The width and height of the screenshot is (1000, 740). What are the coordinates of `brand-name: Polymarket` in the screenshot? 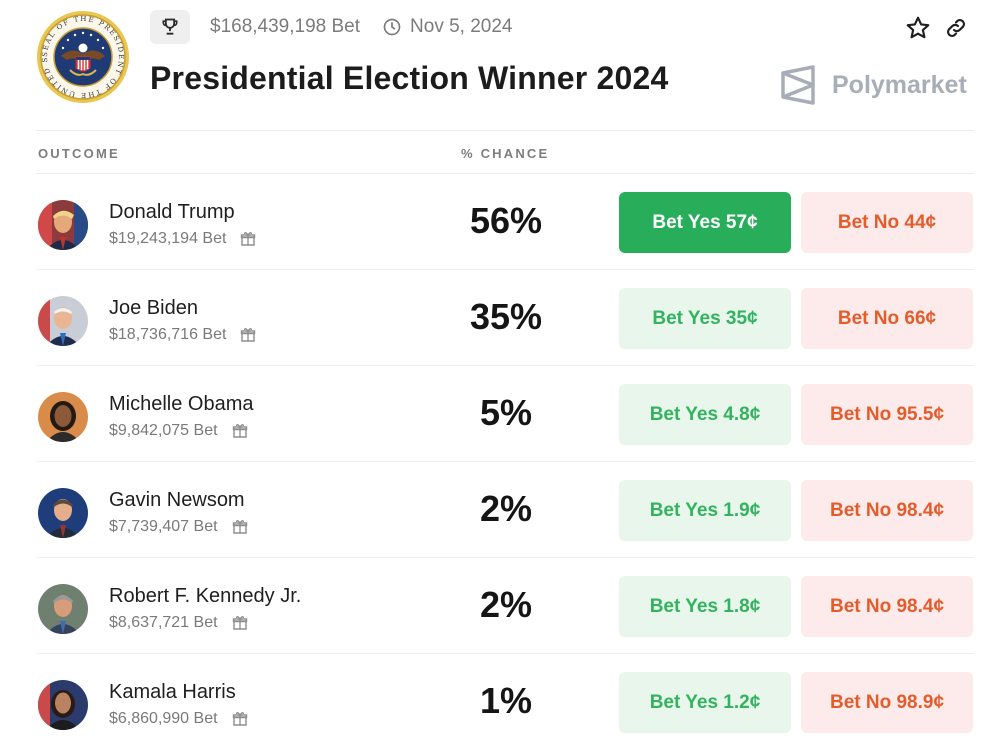 It's located at (899, 84).